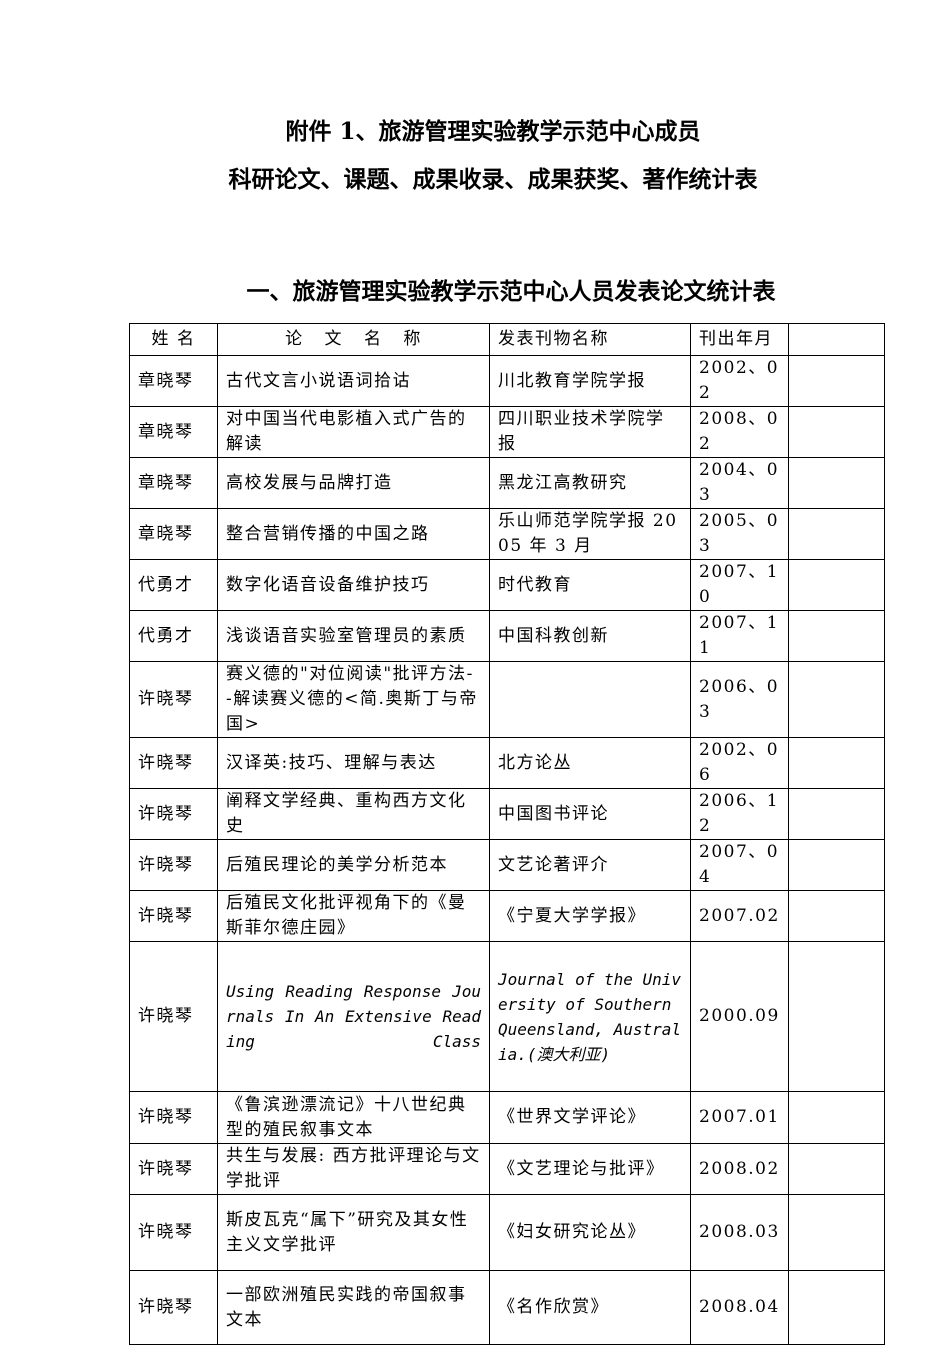 The width and height of the screenshot is (950, 1345). What do you see at coordinates (590, 483) in the screenshot?
I see `cell-journal: 黑龙江高教研究` at bounding box center [590, 483].